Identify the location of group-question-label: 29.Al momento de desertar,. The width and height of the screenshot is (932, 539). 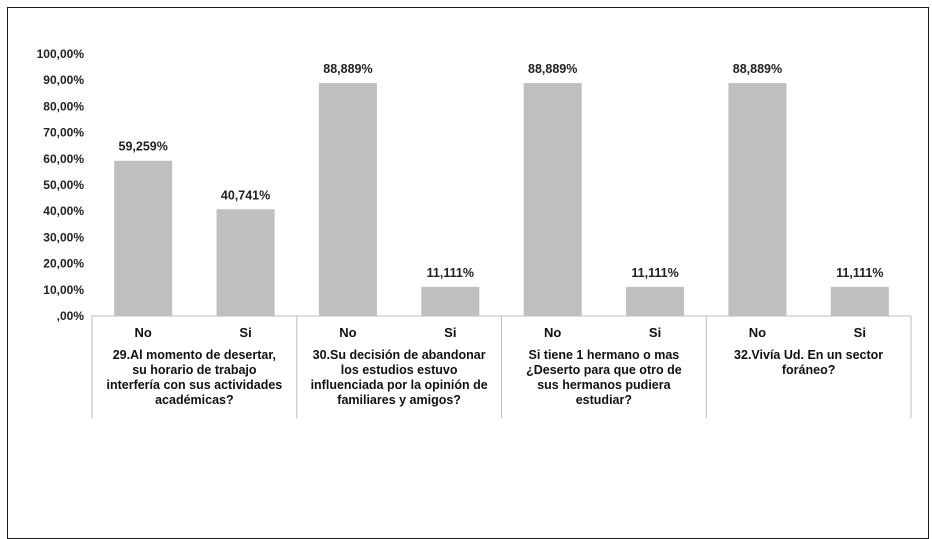
(194, 355).